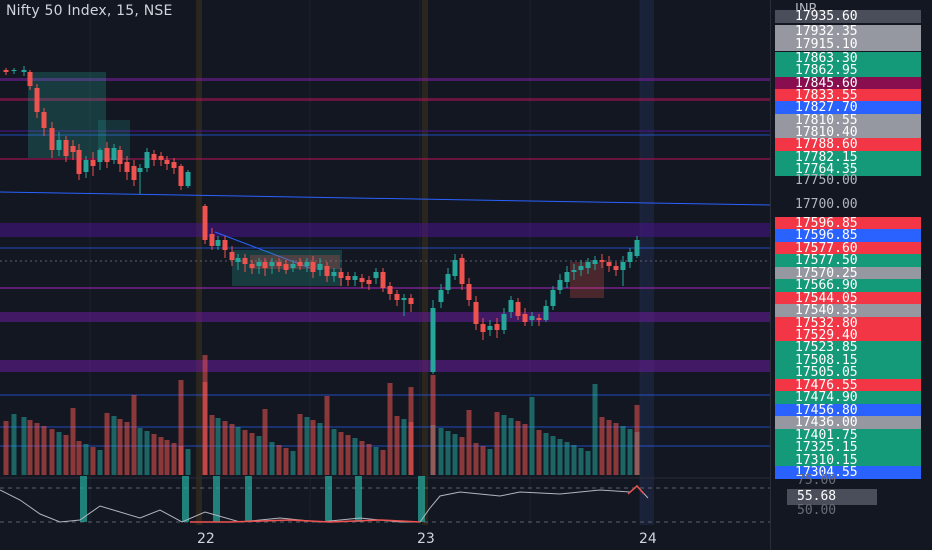 The height and width of the screenshot is (550, 932). Describe the element at coordinates (848, 16) in the screenshot. I see `price-label: 17935.60` at that location.